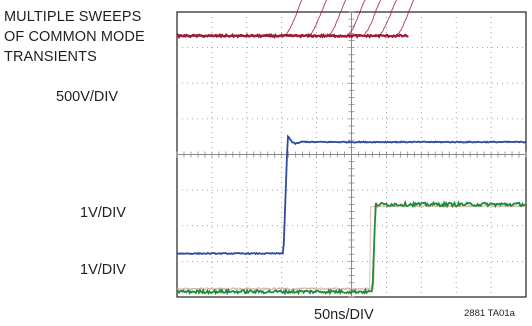  Describe the element at coordinates (87, 97) in the screenshot. I see `scale-label-common-mode: 500V/DIV` at that location.